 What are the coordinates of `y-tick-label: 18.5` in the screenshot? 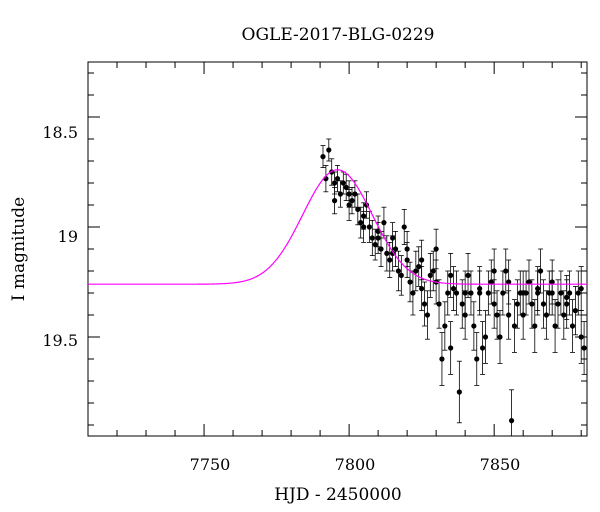 It's located at (60, 132).